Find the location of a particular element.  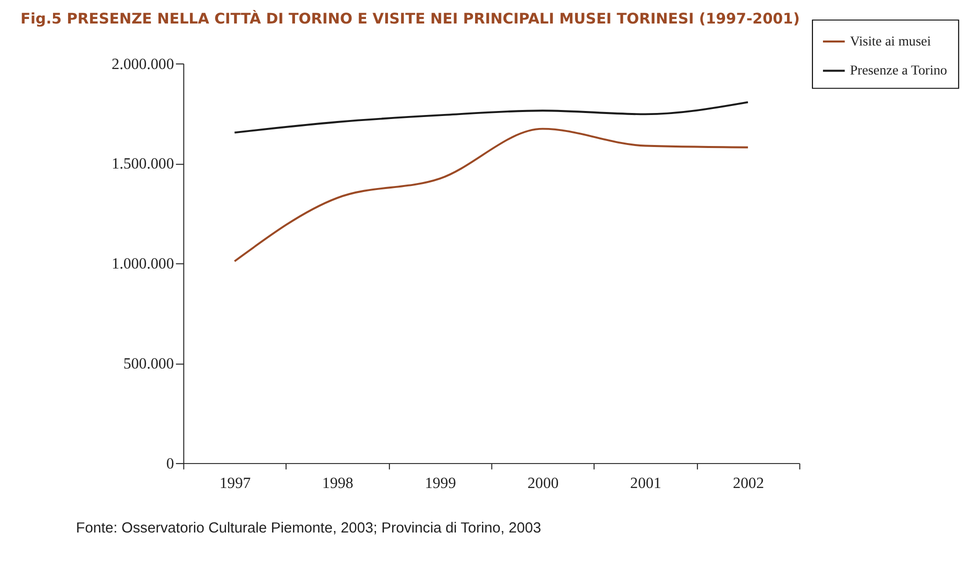

y-tick-label: 0 is located at coordinates (170, 463).